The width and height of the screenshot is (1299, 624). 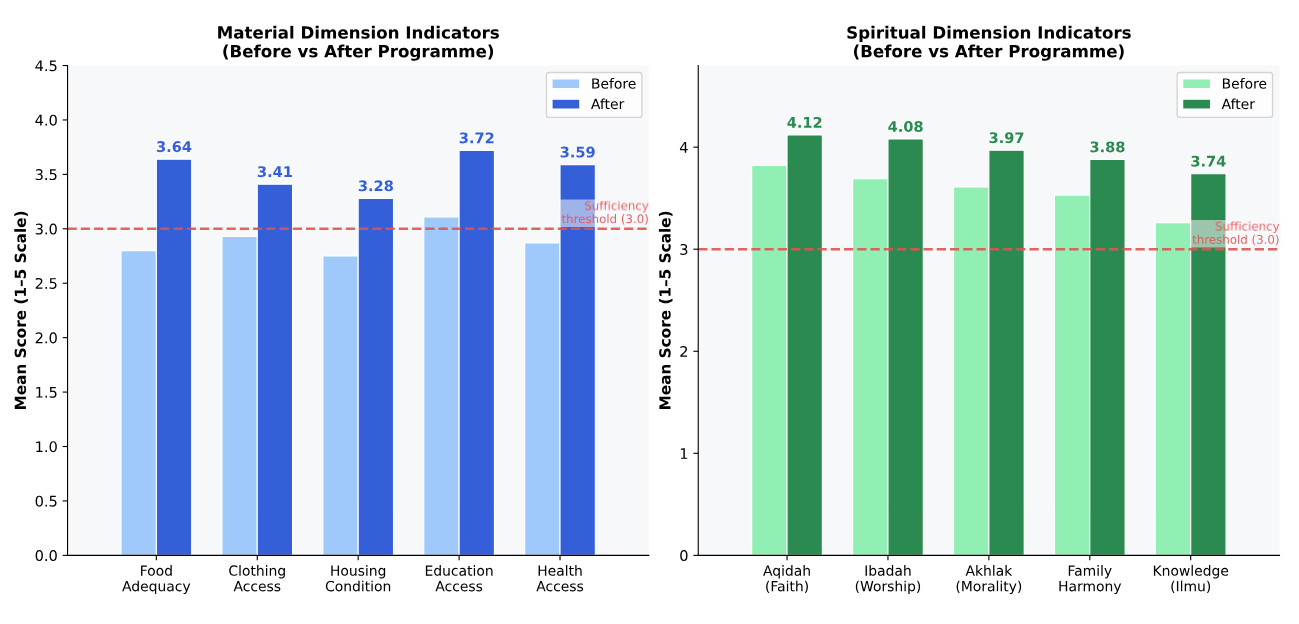 I want to click on x-tick-label: Akhlak (Morality), so click(x=989, y=580).